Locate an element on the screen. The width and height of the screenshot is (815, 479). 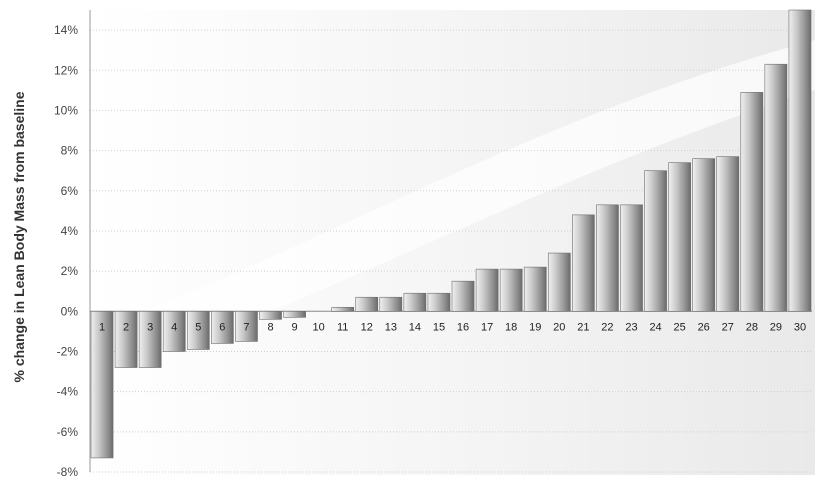
x-tick-label: 29 is located at coordinates (776, 327).